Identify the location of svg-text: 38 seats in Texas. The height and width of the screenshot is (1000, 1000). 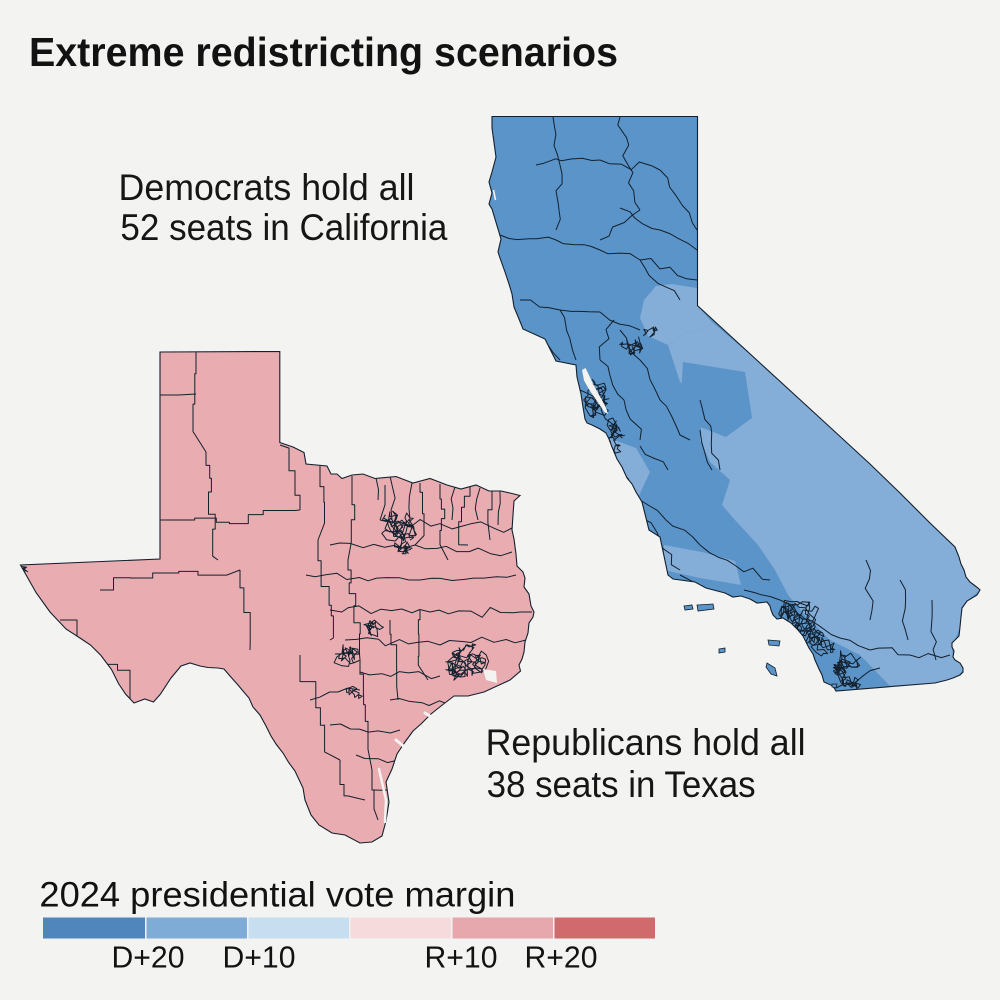
(621, 784).